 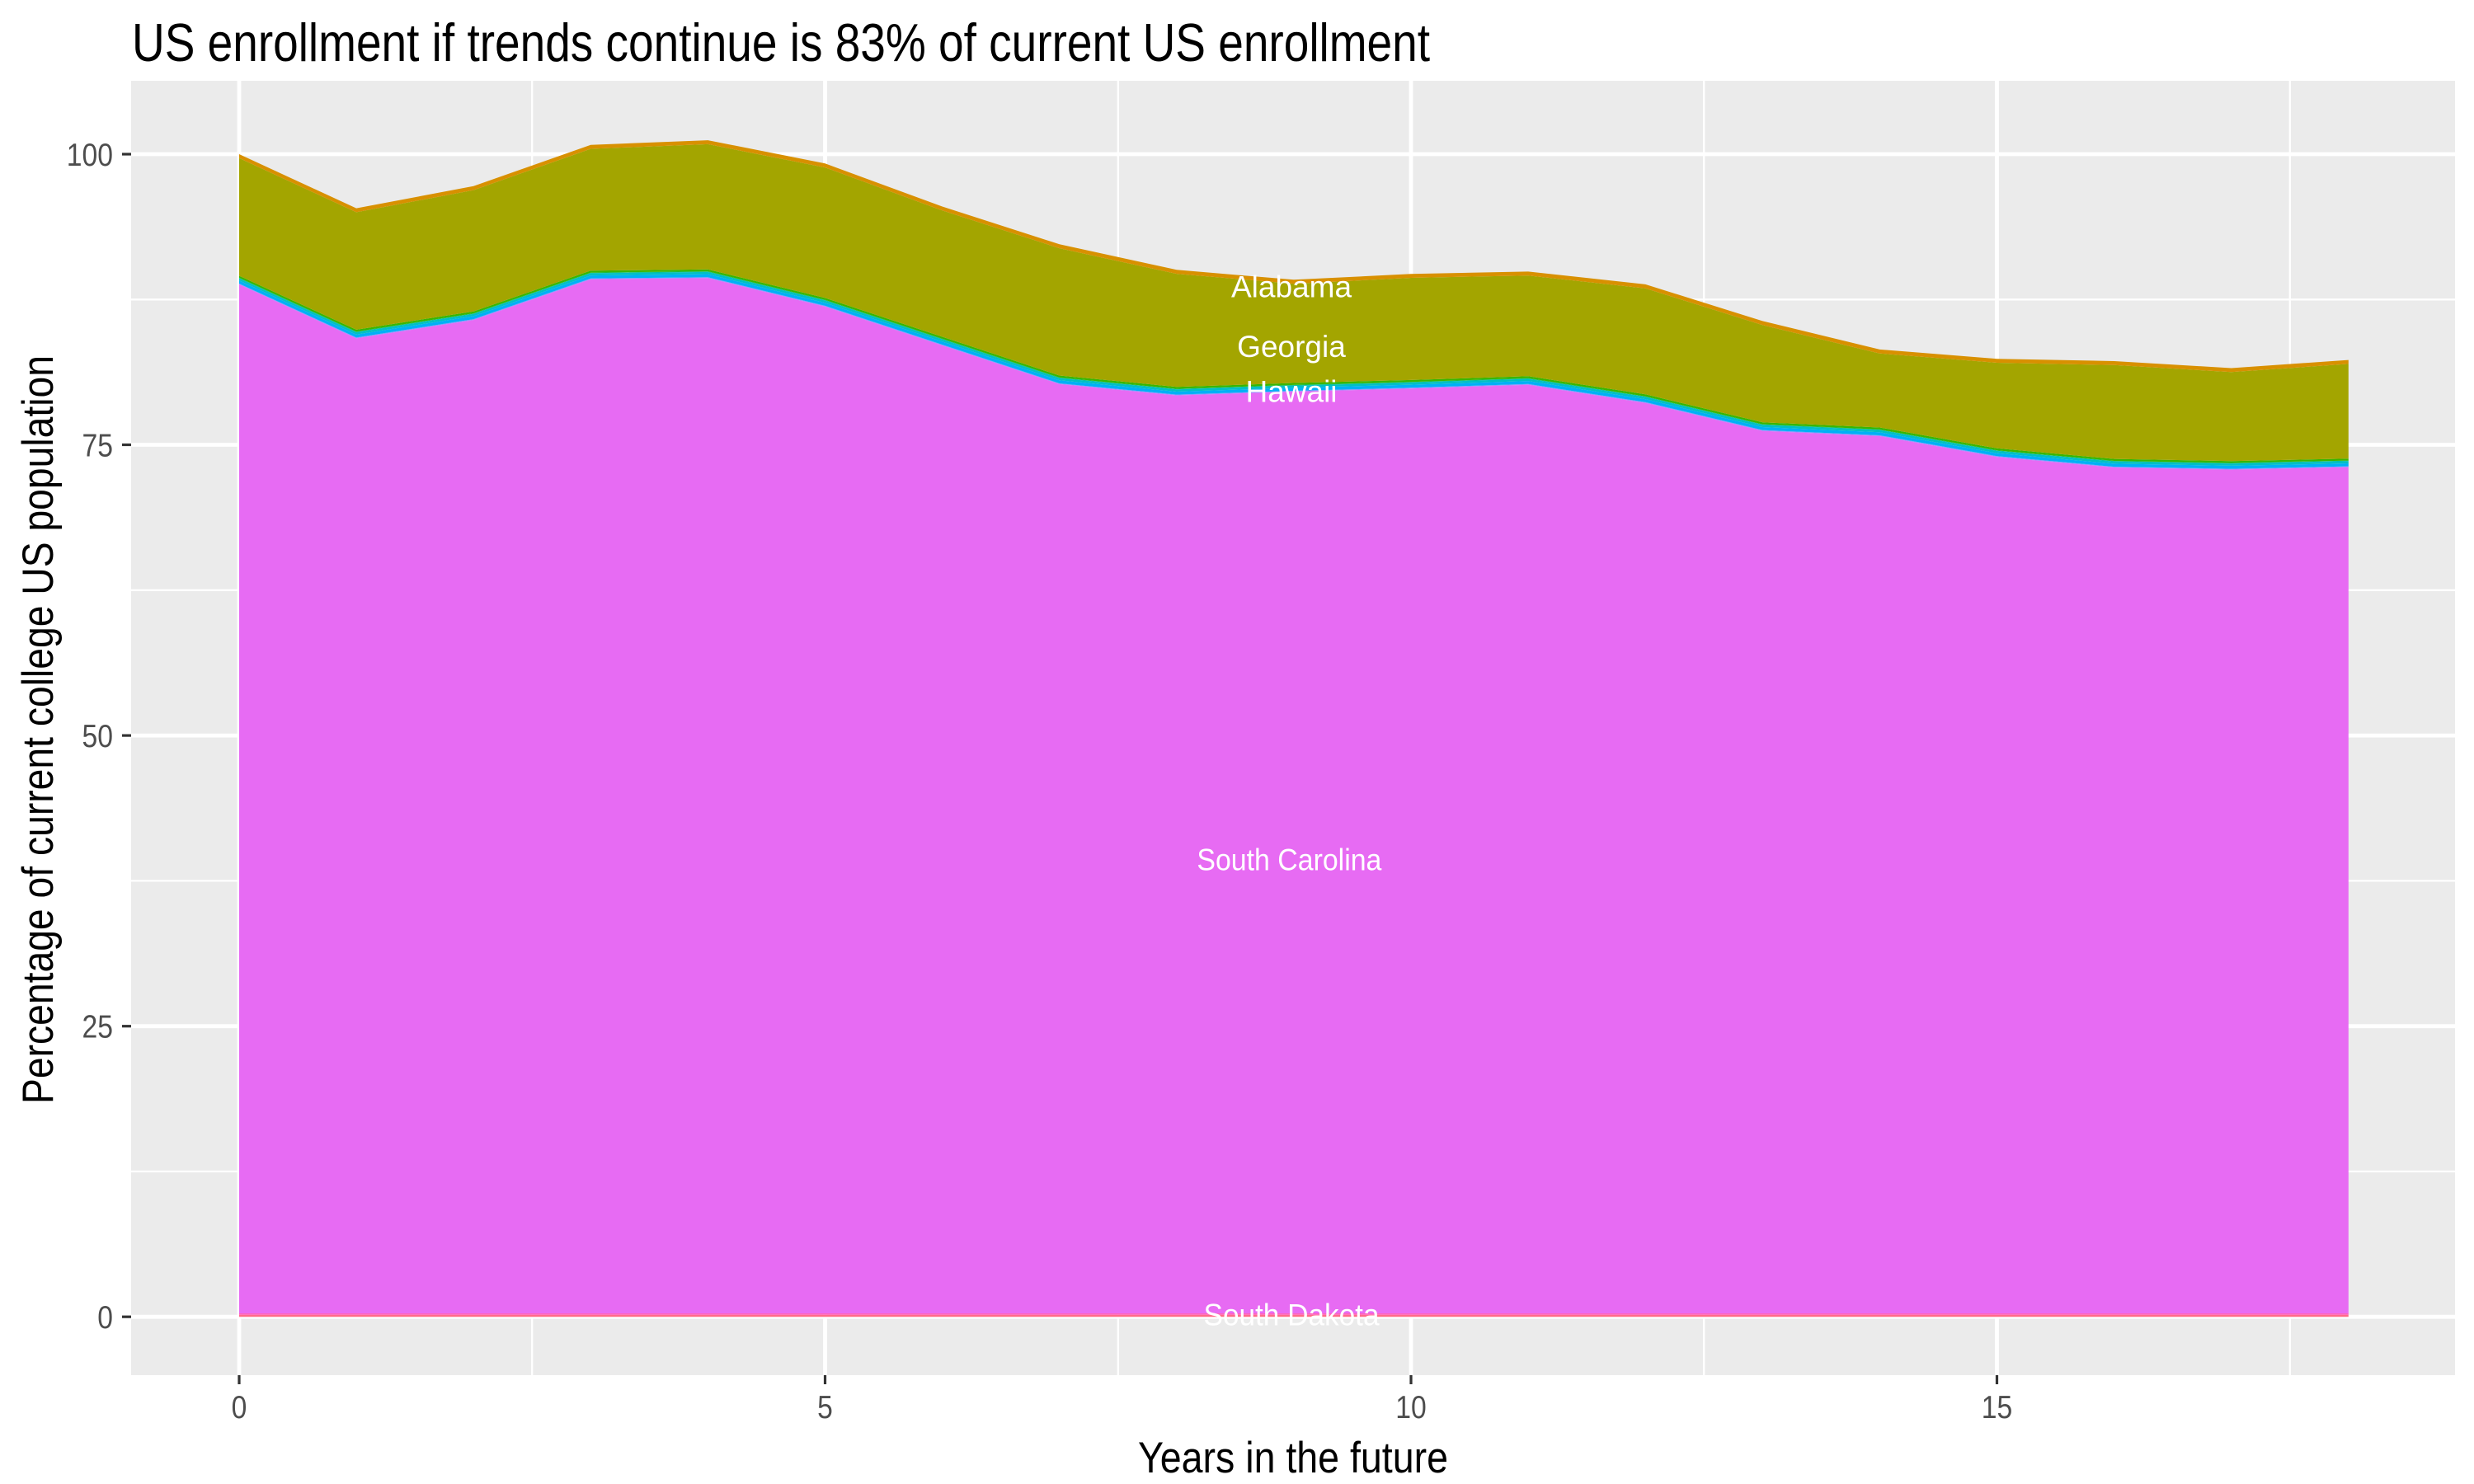 I want to click on svg-text: Hawaii, so click(x=1291, y=391).